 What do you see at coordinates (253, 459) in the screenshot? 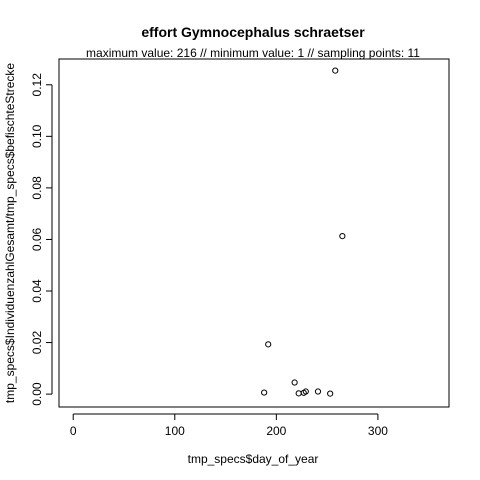
I see `x-axis-label: tmp_specs$day_of_year` at bounding box center [253, 459].